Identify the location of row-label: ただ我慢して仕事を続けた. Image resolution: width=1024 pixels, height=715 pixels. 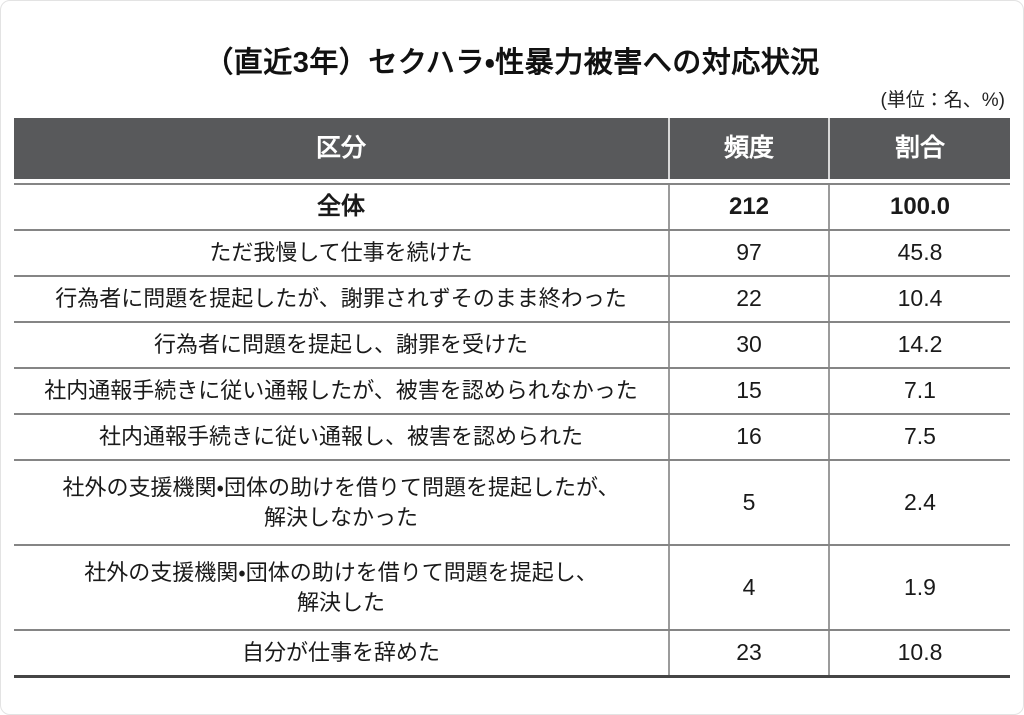
(341, 253).